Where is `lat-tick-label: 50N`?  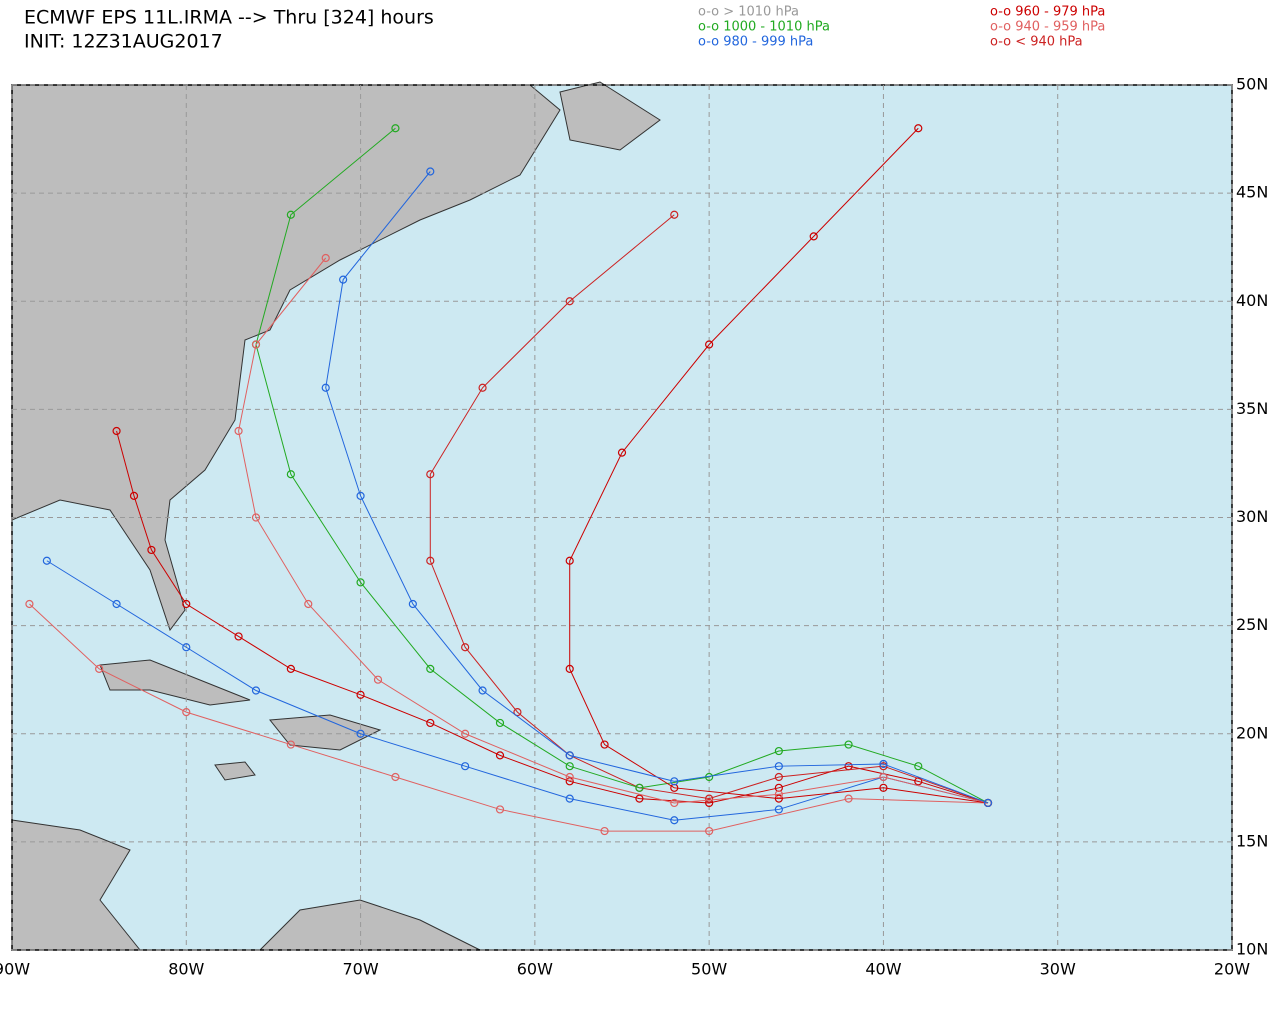
lat-tick-label: 50N is located at coordinates (1252, 84).